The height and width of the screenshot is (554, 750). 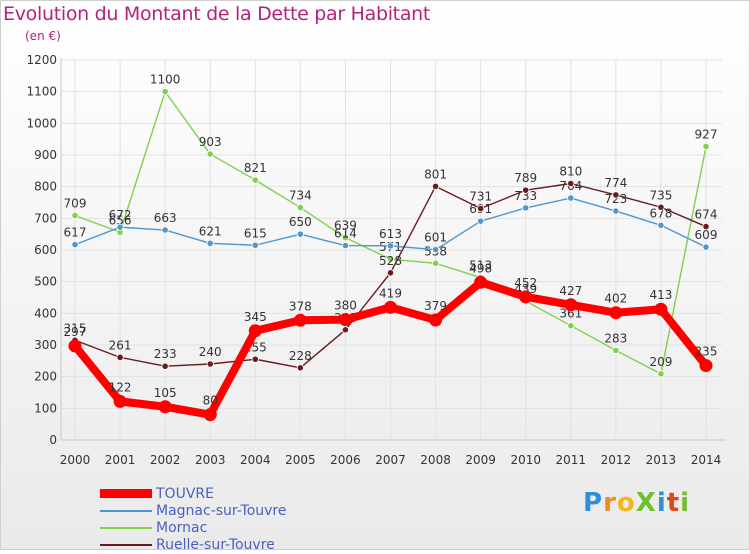 I want to click on data-label: 1100, so click(x=165, y=80).